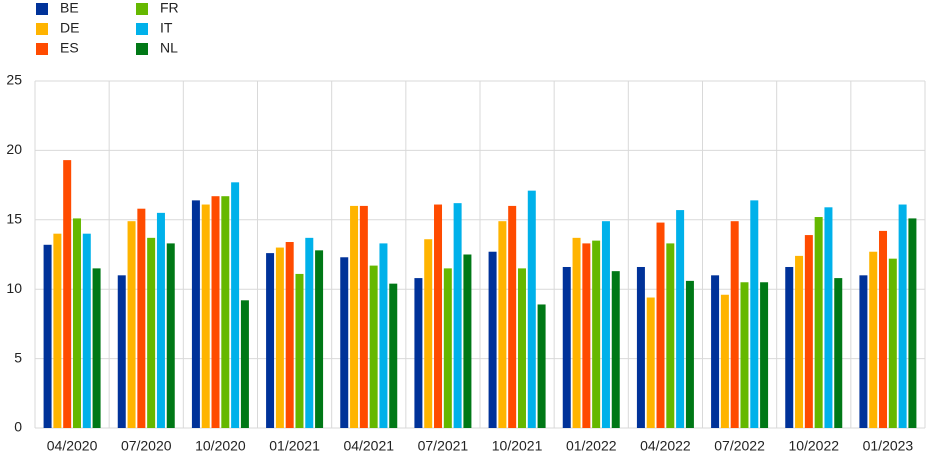 Image resolution: width=948 pixels, height=466 pixels. Describe the element at coordinates (14, 219) in the screenshot. I see `y-tick-label: 15` at that location.